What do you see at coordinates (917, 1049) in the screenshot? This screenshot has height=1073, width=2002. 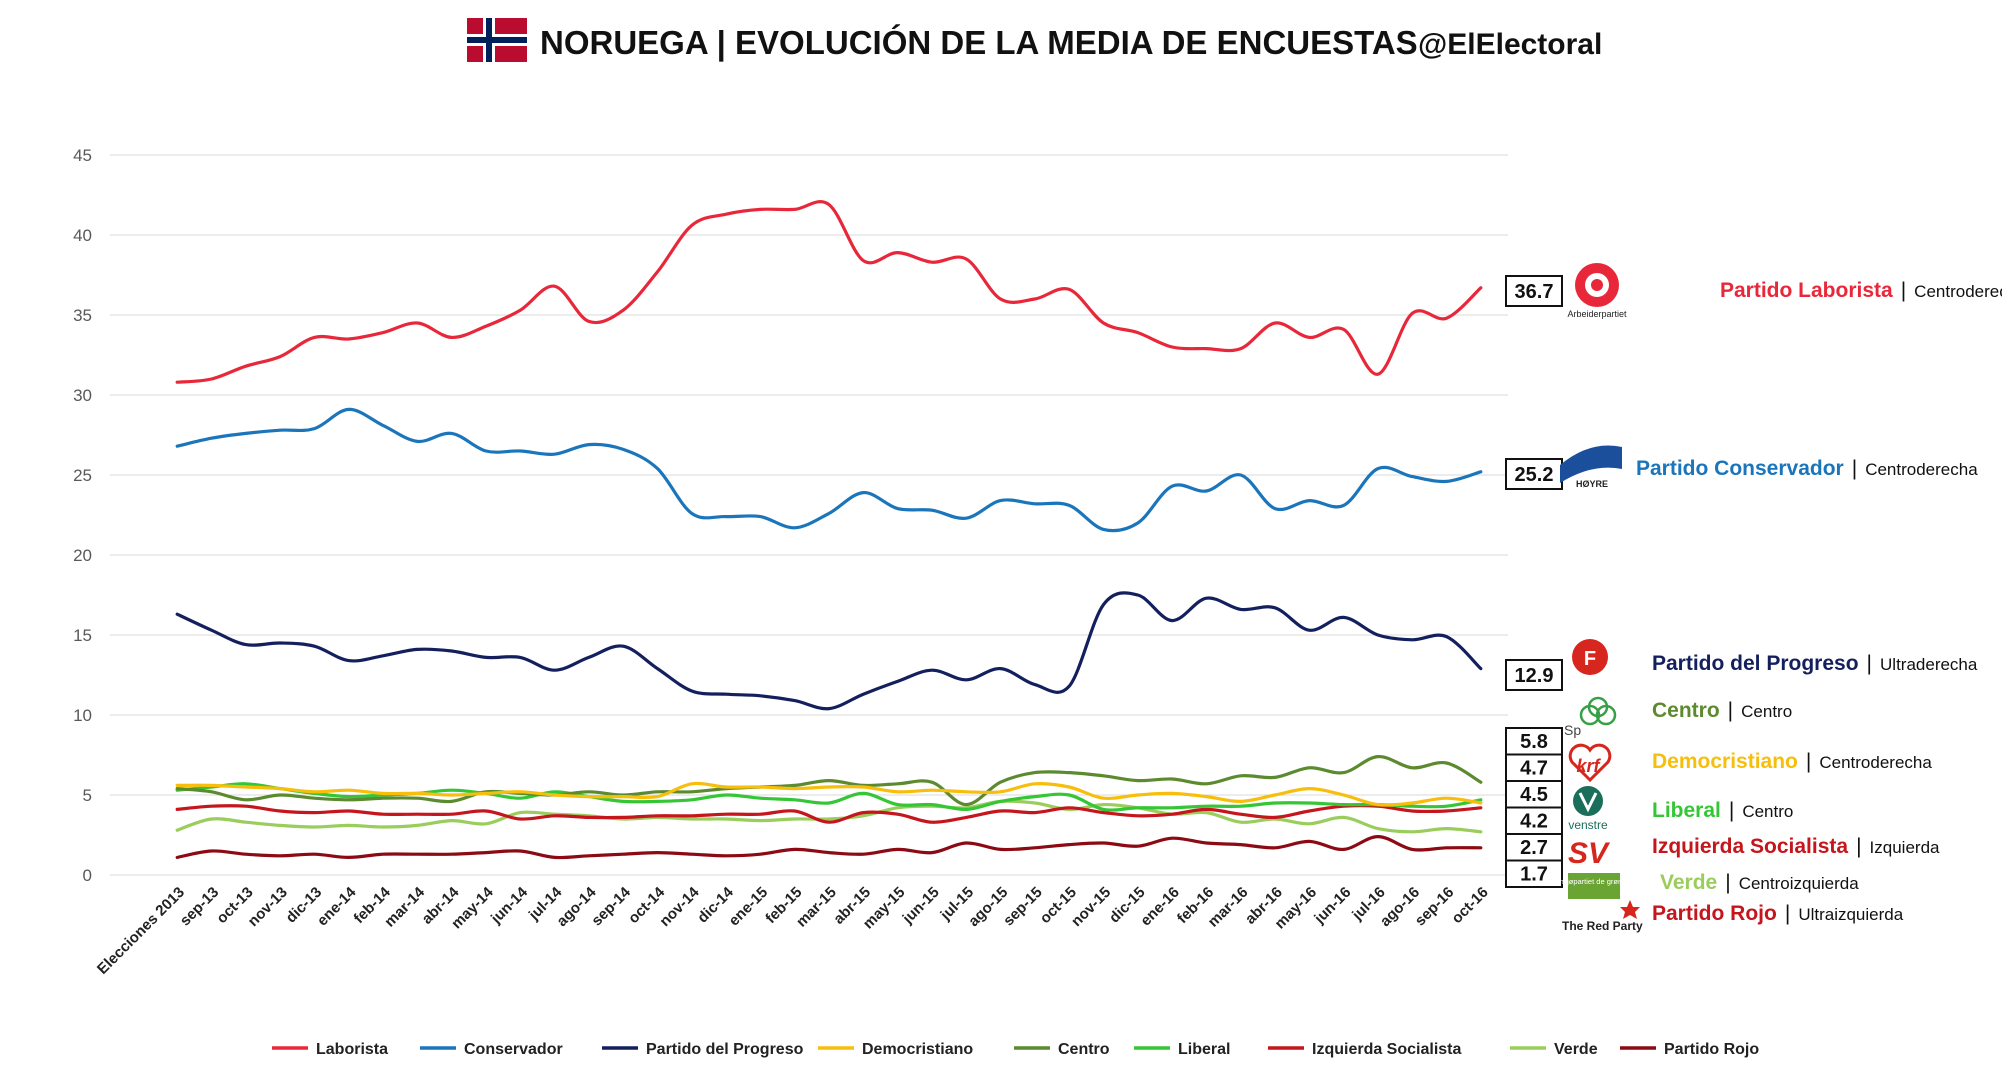 I see `legend-label: Democristiano` at bounding box center [917, 1049].